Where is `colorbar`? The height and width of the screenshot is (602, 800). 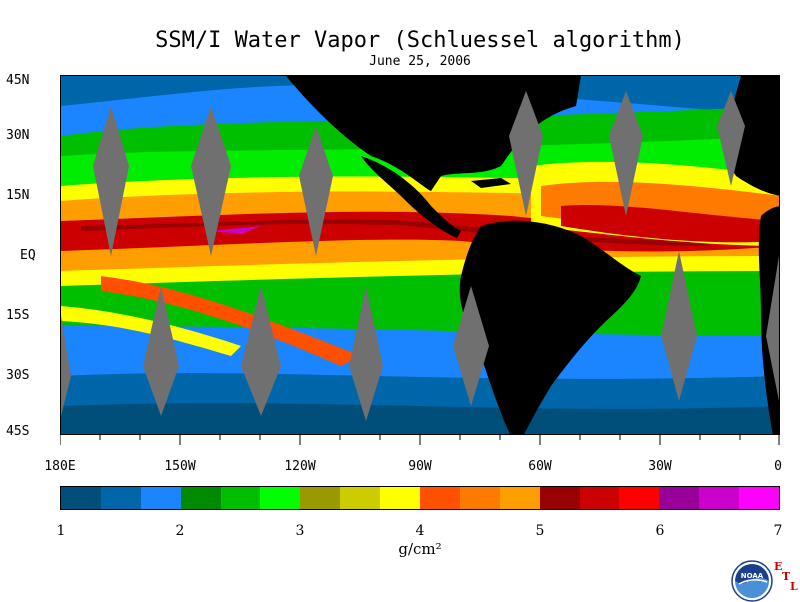 colorbar is located at coordinates (420, 498).